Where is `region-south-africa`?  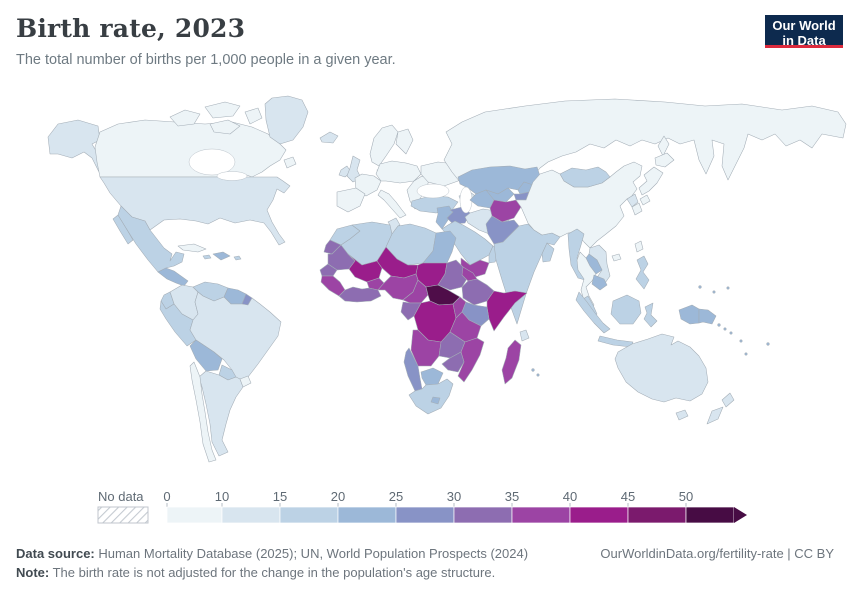 region-south-africa is located at coordinates (431, 396).